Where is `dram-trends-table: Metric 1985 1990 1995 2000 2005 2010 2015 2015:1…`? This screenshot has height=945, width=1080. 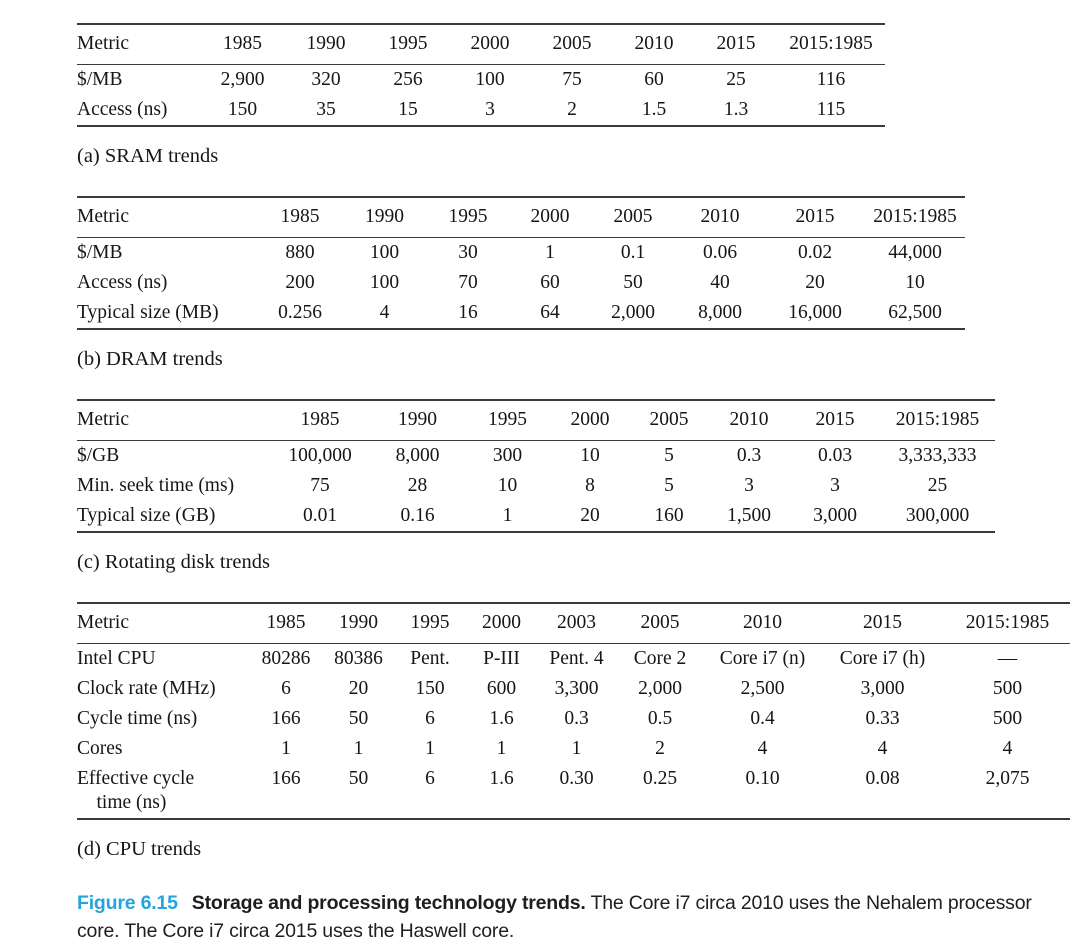 dram-trends-table: Metric 1985 1990 1995 2000 2005 2010 2015 2015:1… is located at coordinates (521, 263).